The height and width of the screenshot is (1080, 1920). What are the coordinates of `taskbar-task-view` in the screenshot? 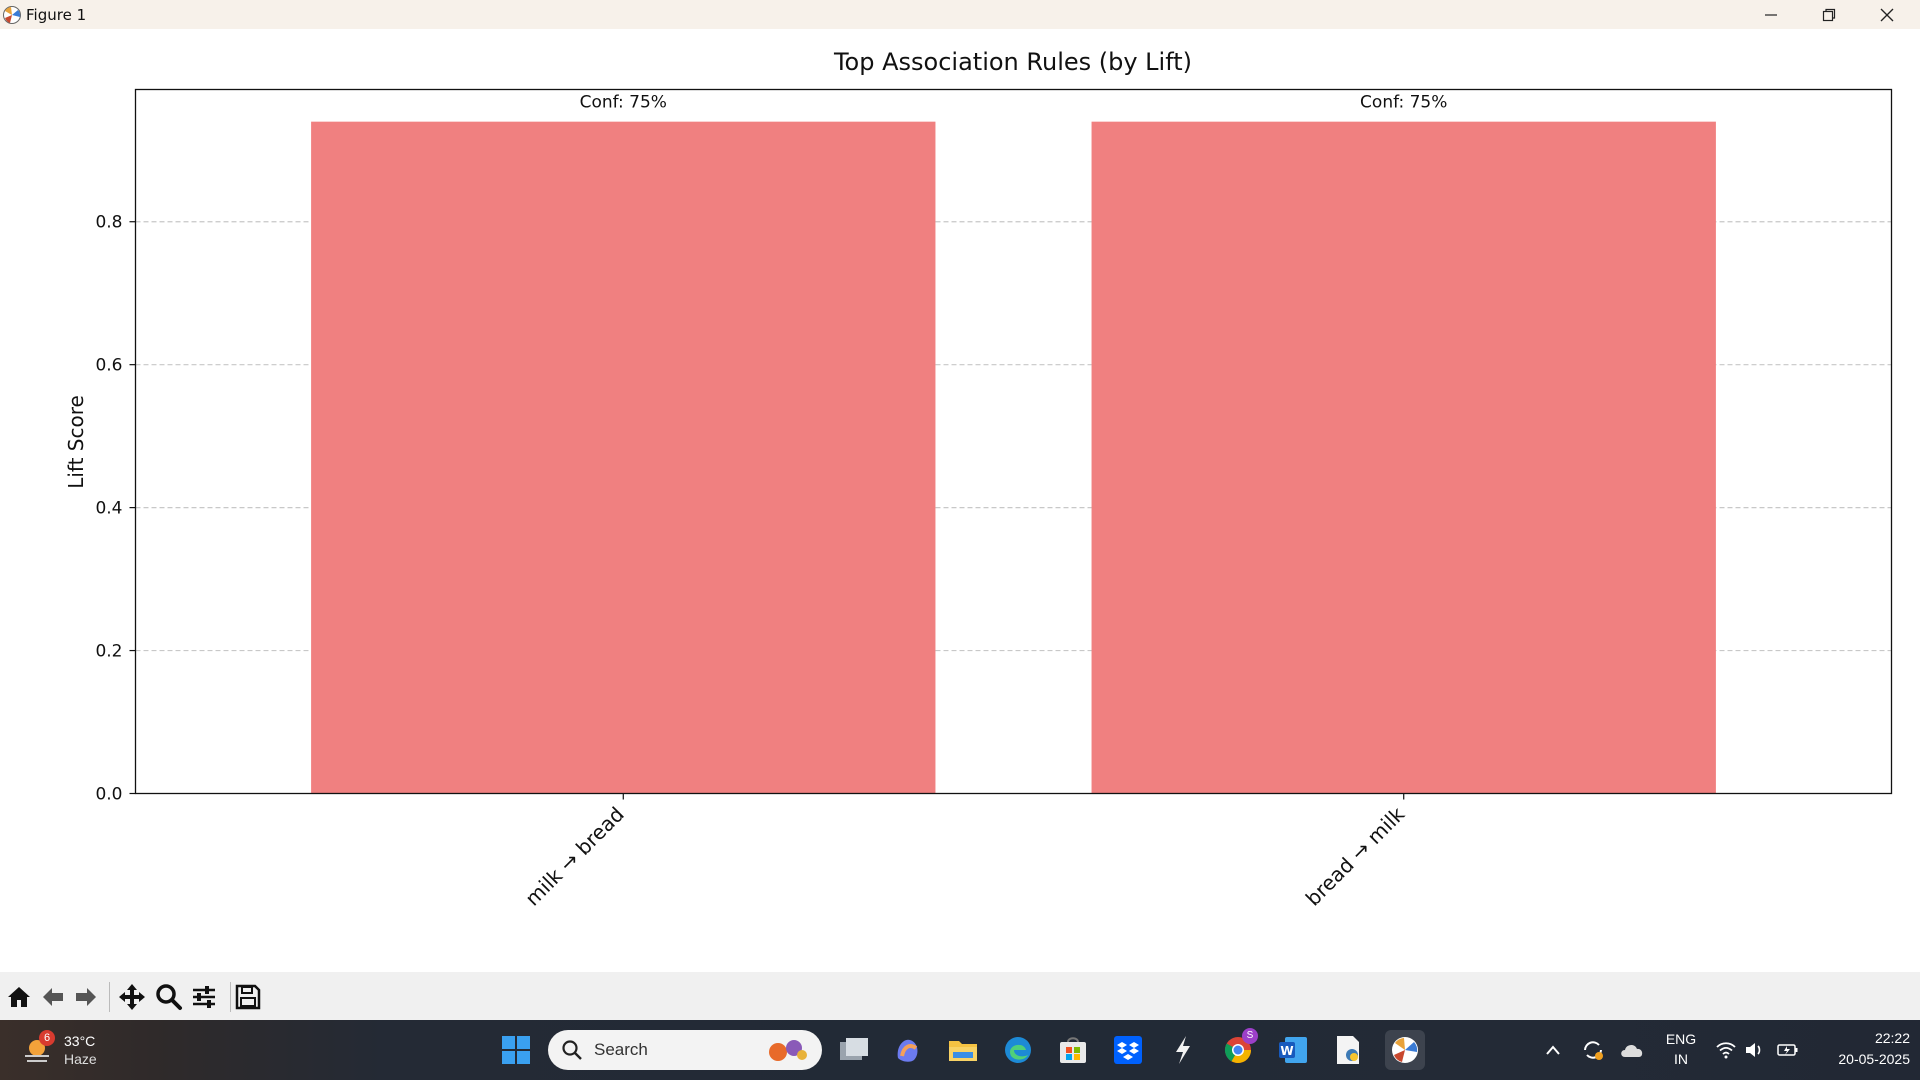 It's located at (854, 1050).